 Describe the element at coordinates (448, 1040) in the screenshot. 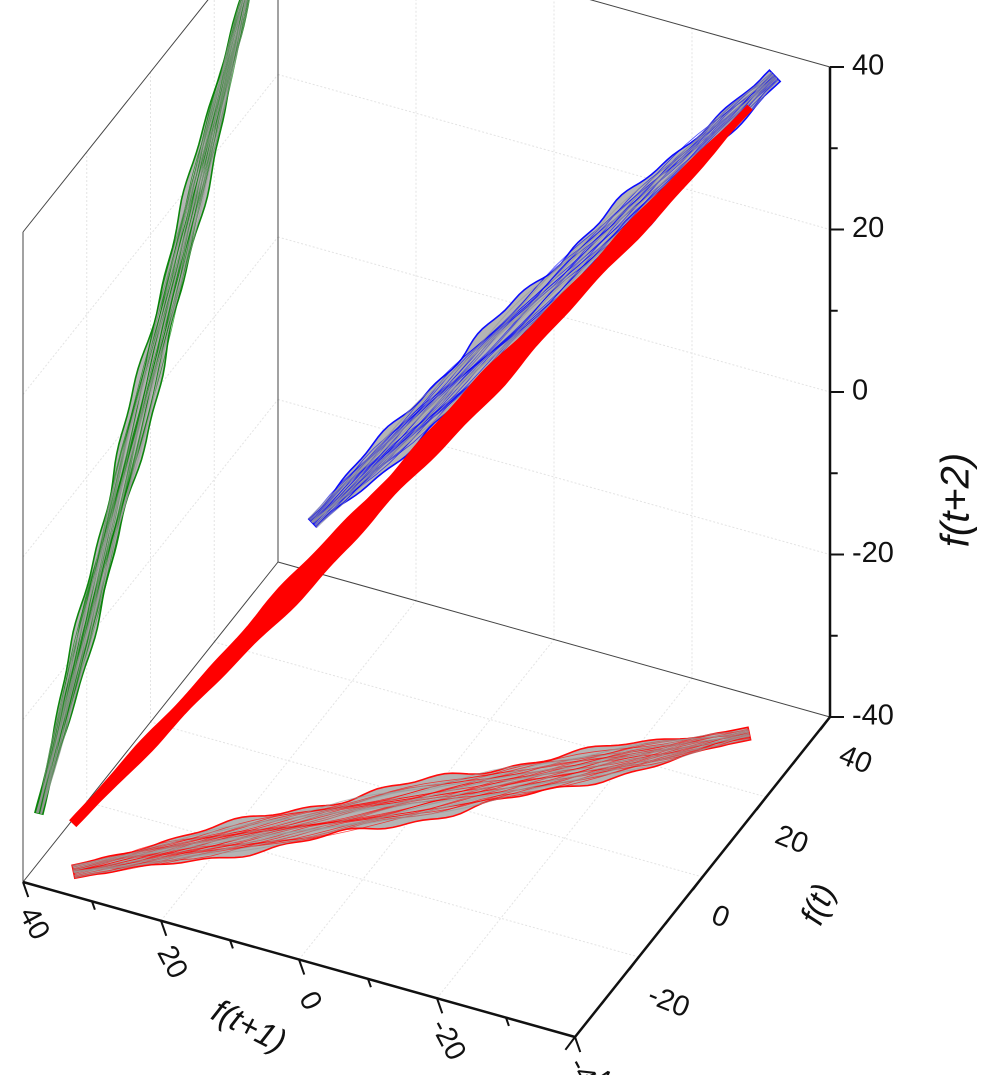

I see `x-tick-label: -20` at that location.